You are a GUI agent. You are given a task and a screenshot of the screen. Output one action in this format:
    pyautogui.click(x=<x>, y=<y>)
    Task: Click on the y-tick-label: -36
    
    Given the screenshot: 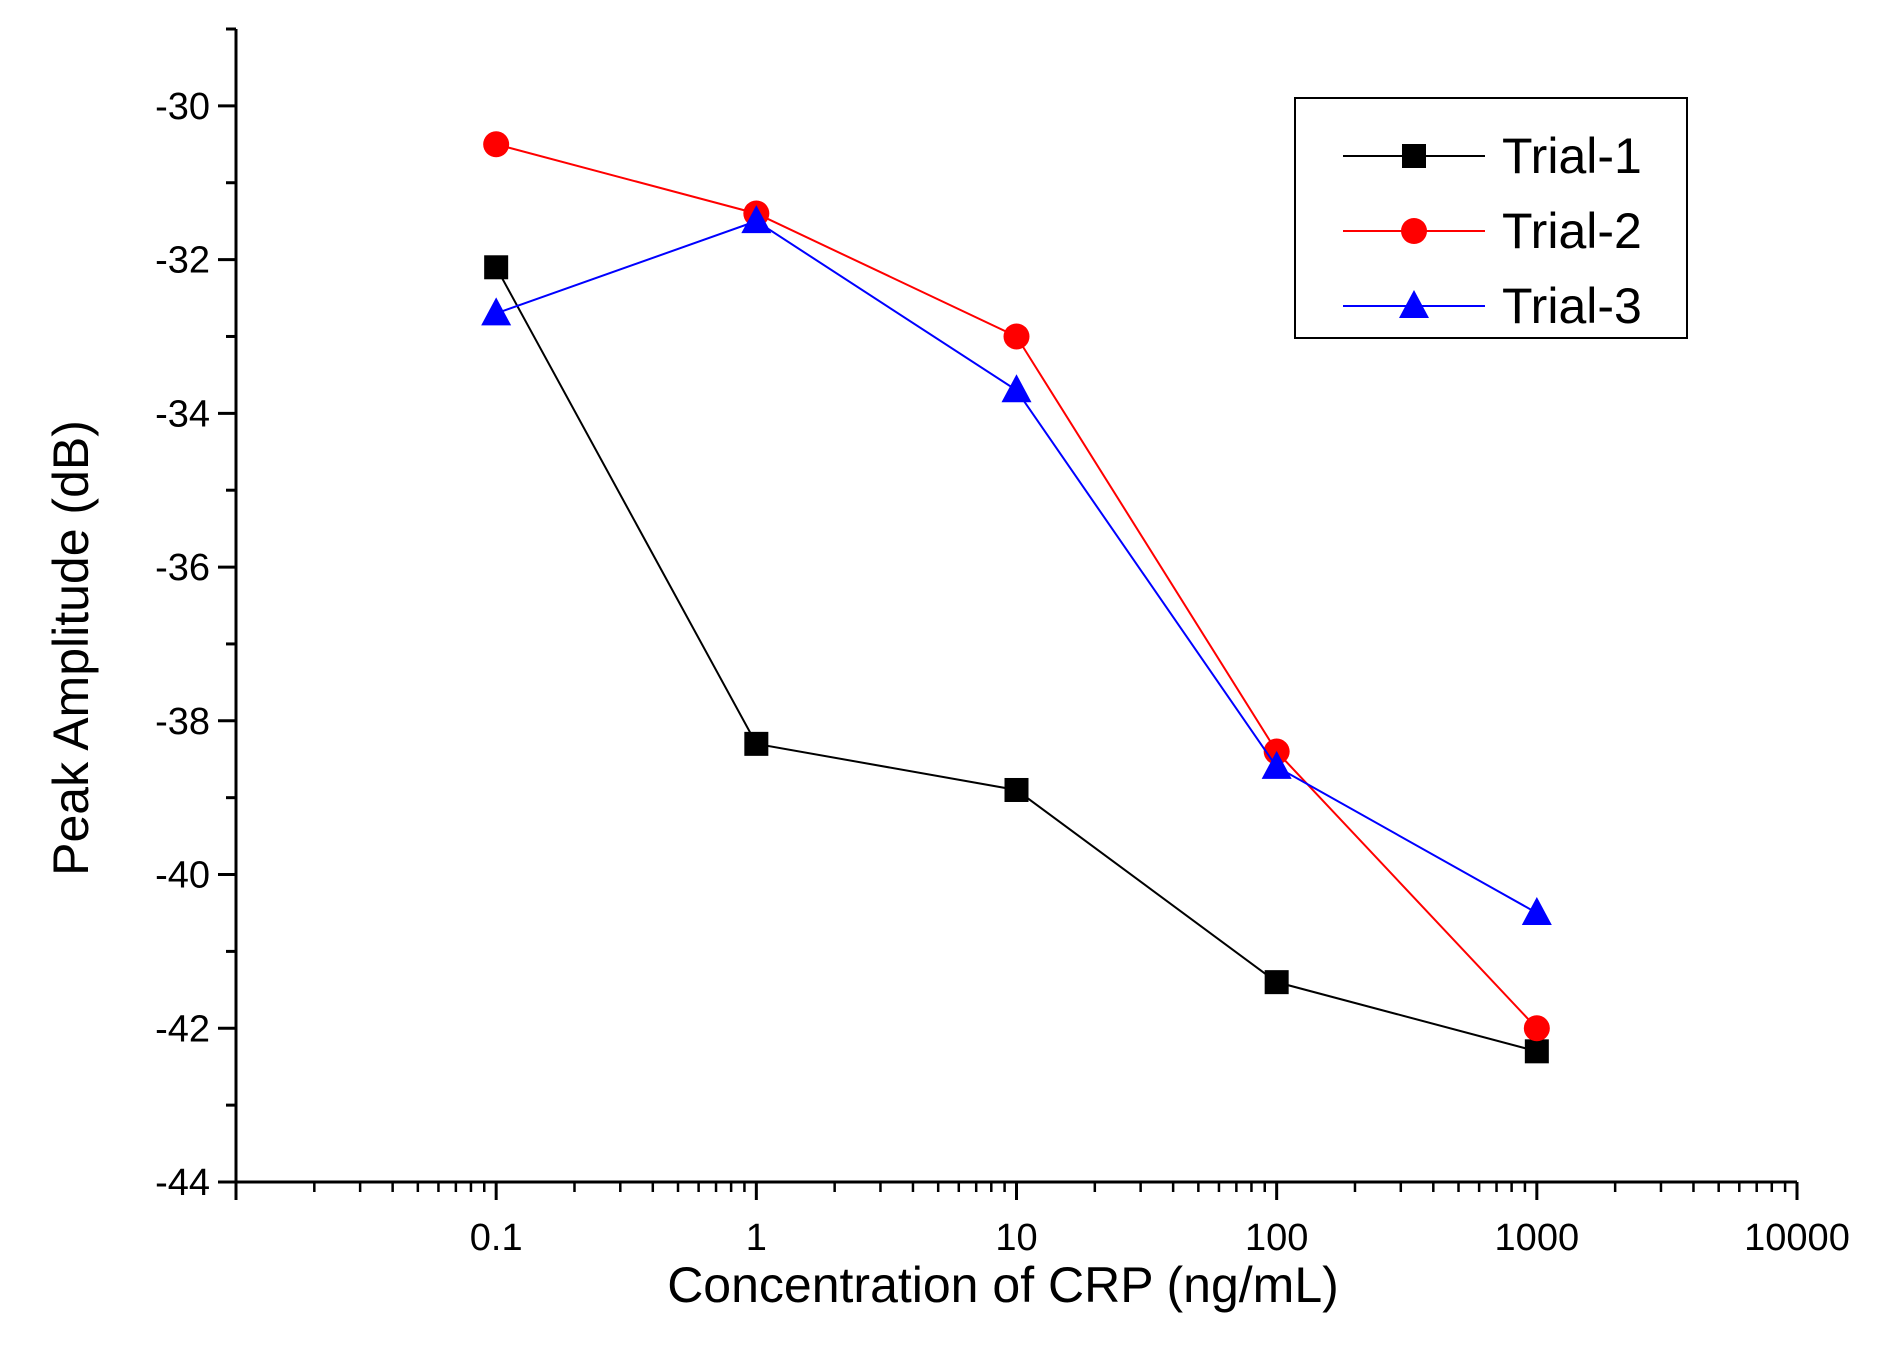 What is the action you would take?
    pyautogui.click(x=182, y=568)
    